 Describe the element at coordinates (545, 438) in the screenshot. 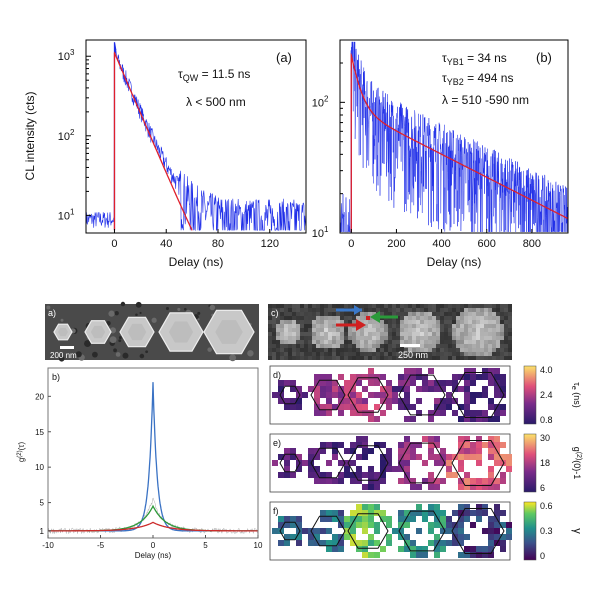

I see `colorbar-tick-label: 30` at that location.